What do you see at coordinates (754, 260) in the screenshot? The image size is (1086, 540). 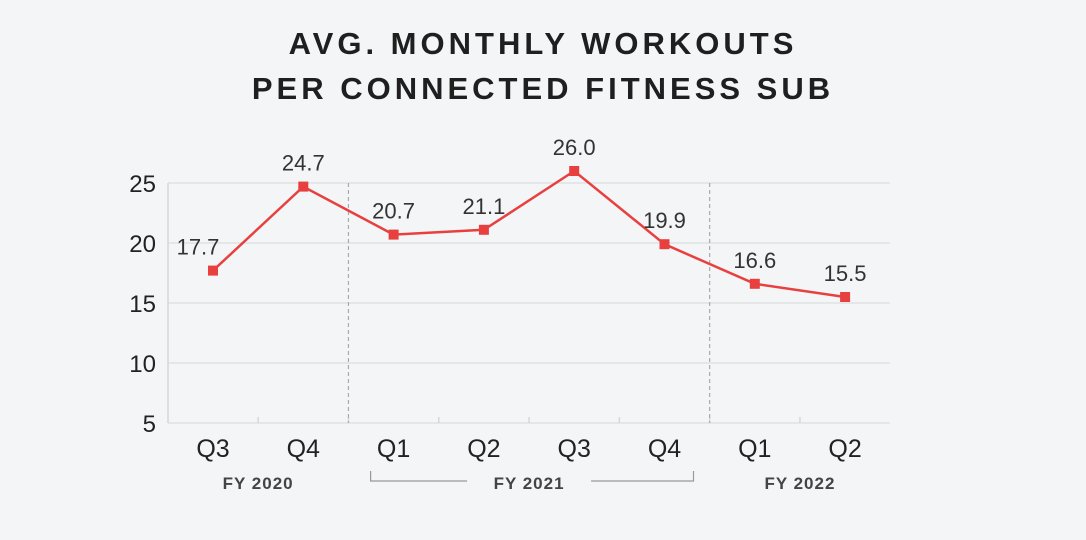 I see `data-label: 16.6` at bounding box center [754, 260].